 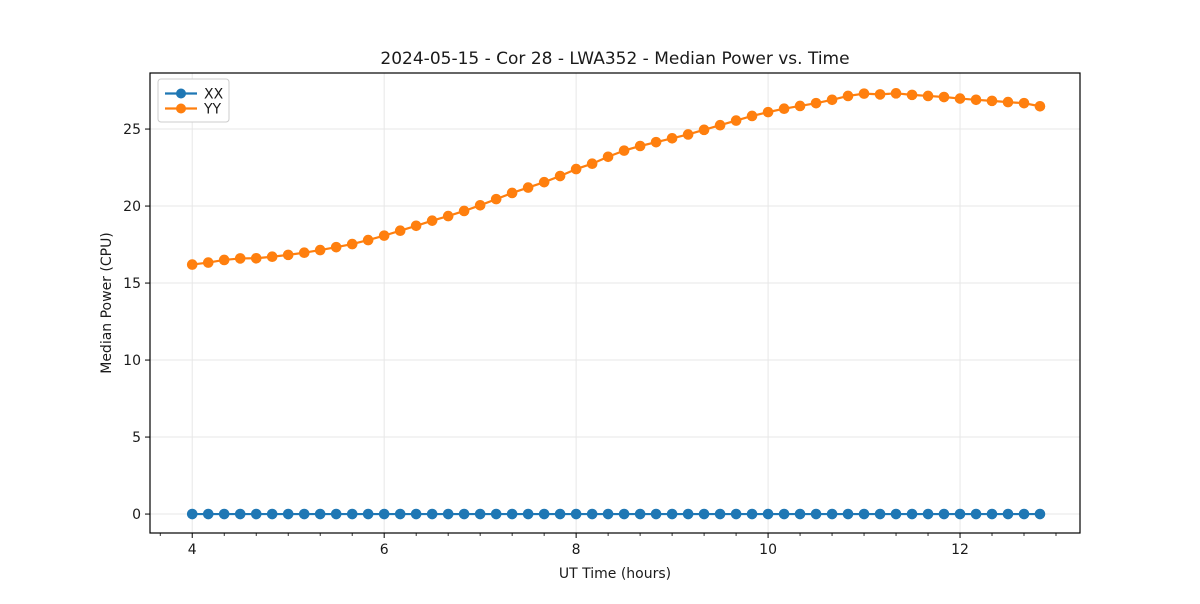 What do you see at coordinates (192, 550) in the screenshot?
I see `x-tick-label: 4` at bounding box center [192, 550].